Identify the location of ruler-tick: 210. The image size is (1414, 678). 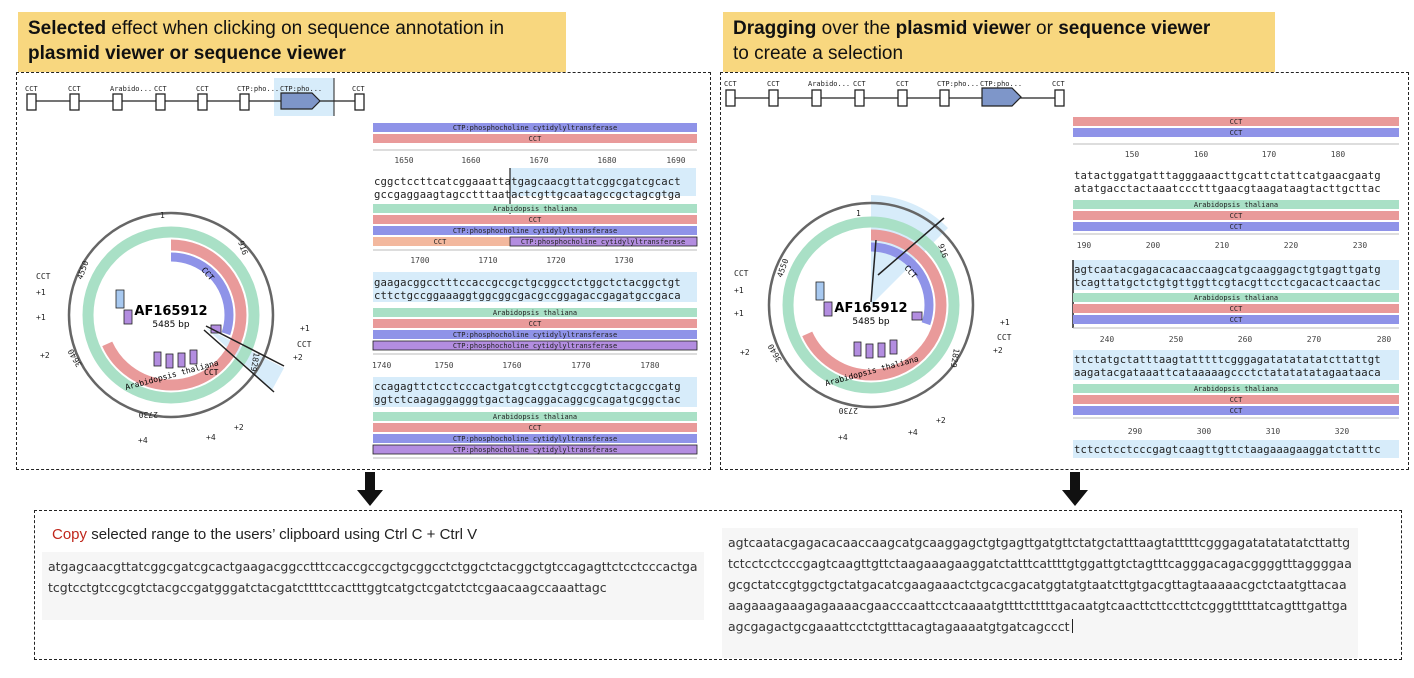
(1222, 245).